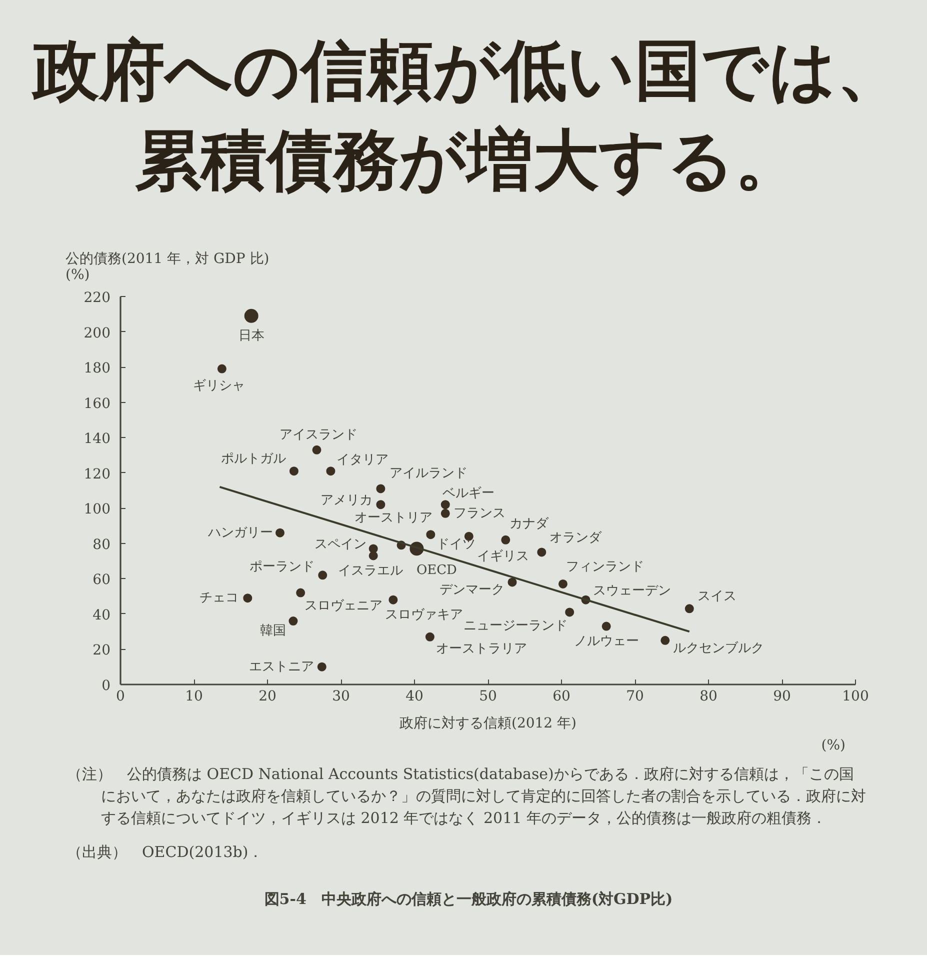 Image resolution: width=927 pixels, height=960 pixels. Describe the element at coordinates (561, 696) in the screenshot. I see `x-tick-label: 60` at that location.